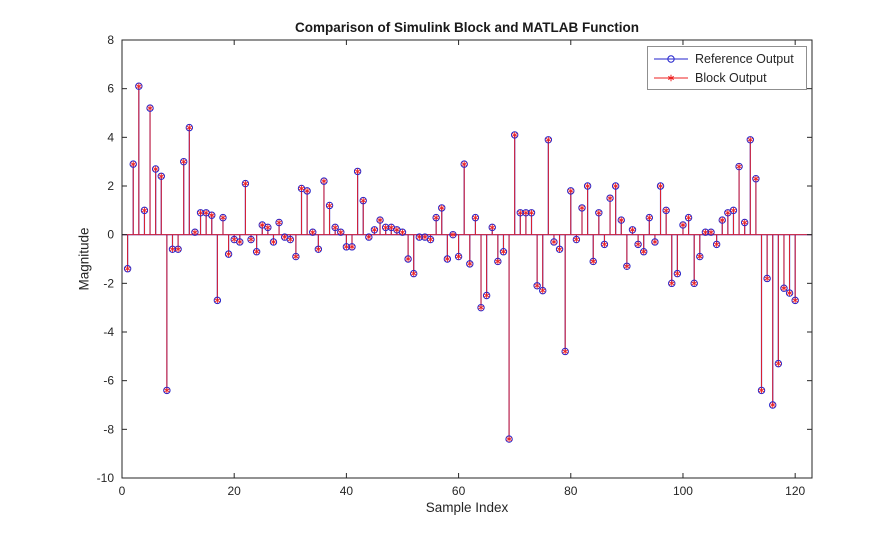 This screenshot has height=540, width=895. What do you see at coordinates (795, 491) in the screenshot?
I see `svg-text: 120` at bounding box center [795, 491].